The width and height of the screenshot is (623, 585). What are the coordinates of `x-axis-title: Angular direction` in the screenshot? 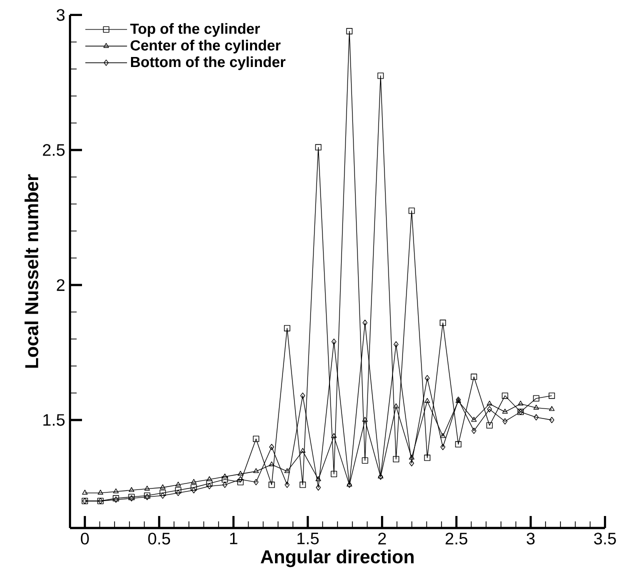 It's located at (337, 559).